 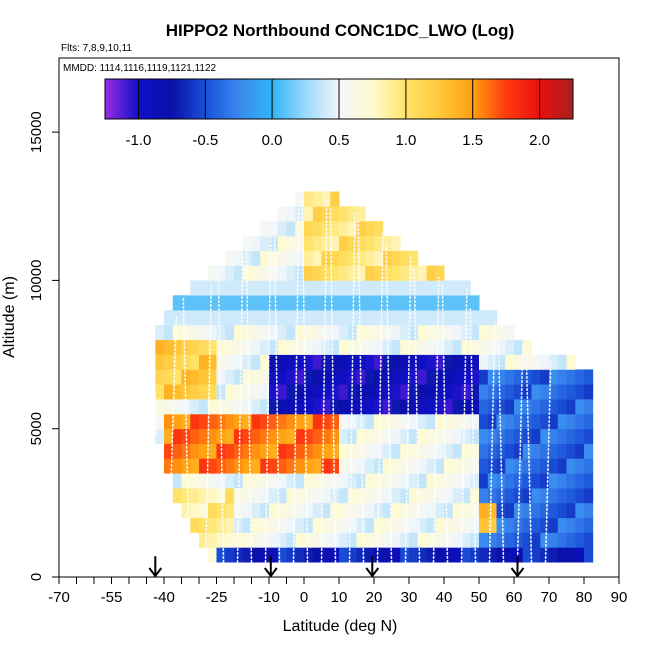 What do you see at coordinates (96, 48) in the screenshot?
I see `flights-label: Flts: 7,8,9,10,11` at bounding box center [96, 48].